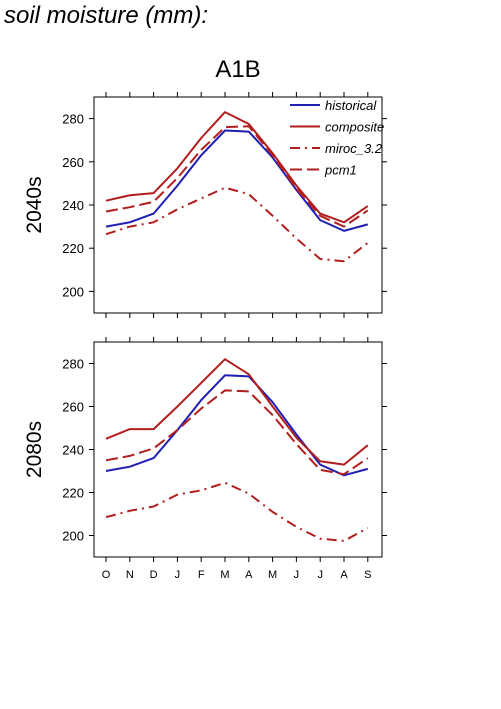  I want to click on legend-label: miroc_3.2, so click(354, 148).